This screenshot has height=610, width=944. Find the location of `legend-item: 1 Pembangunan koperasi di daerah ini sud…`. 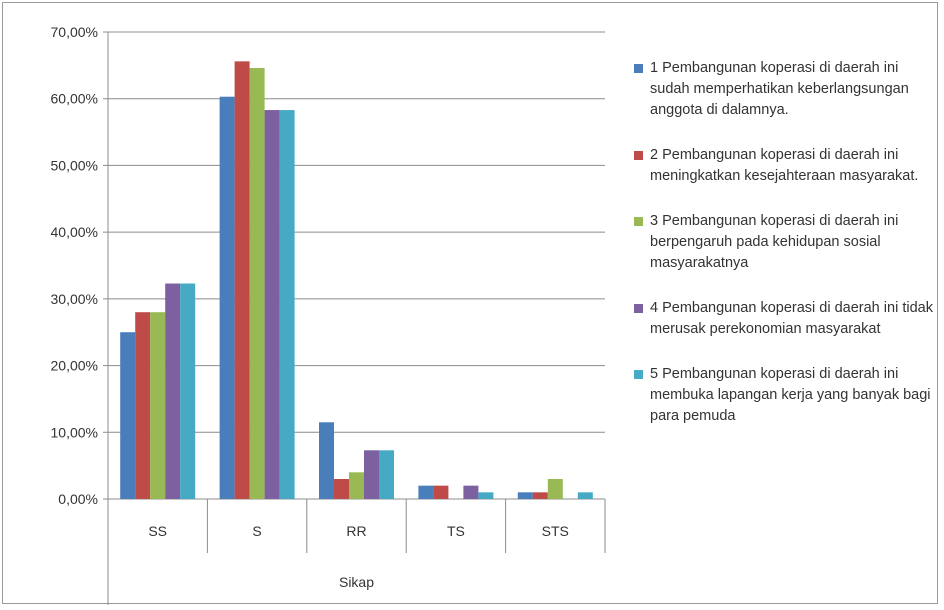

legend-item: 1 Pembangunan koperasi di daerah ini sud… is located at coordinates (784, 89).